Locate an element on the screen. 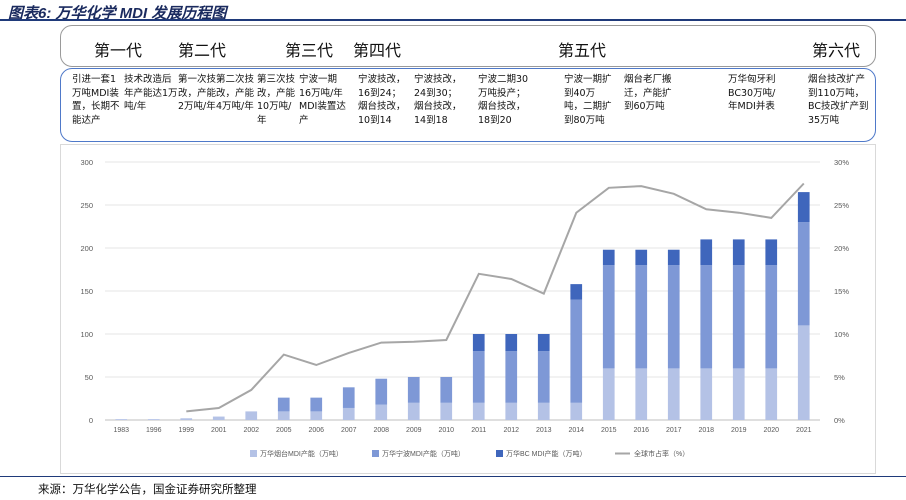  y-left-tick-label: 200 is located at coordinates (86, 248).